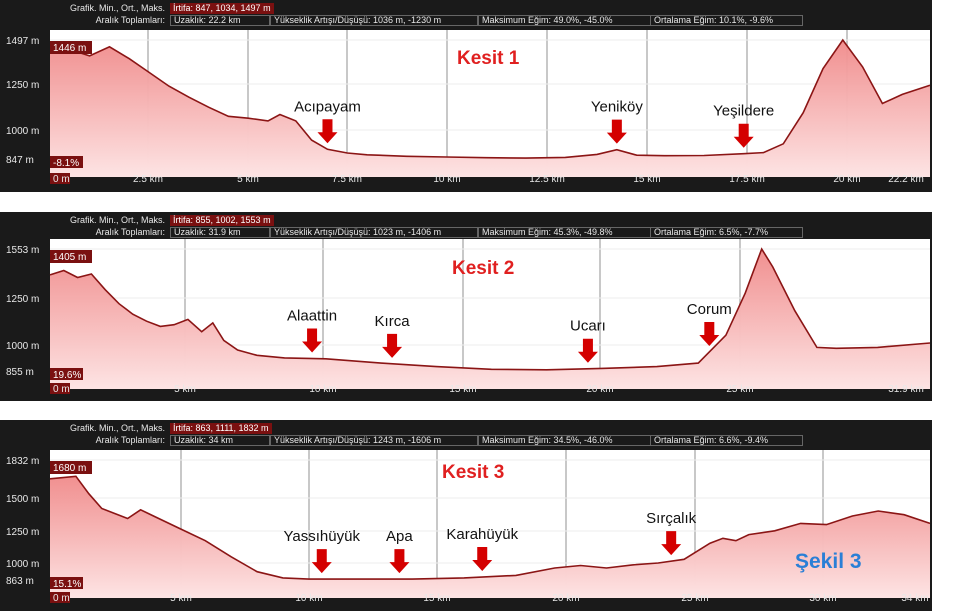  What do you see at coordinates (374, 232) in the screenshot?
I see `gain-loss-stat: Yükseklik Artışı/Düşüşü: 1023 m, -1406 m` at bounding box center [374, 232].